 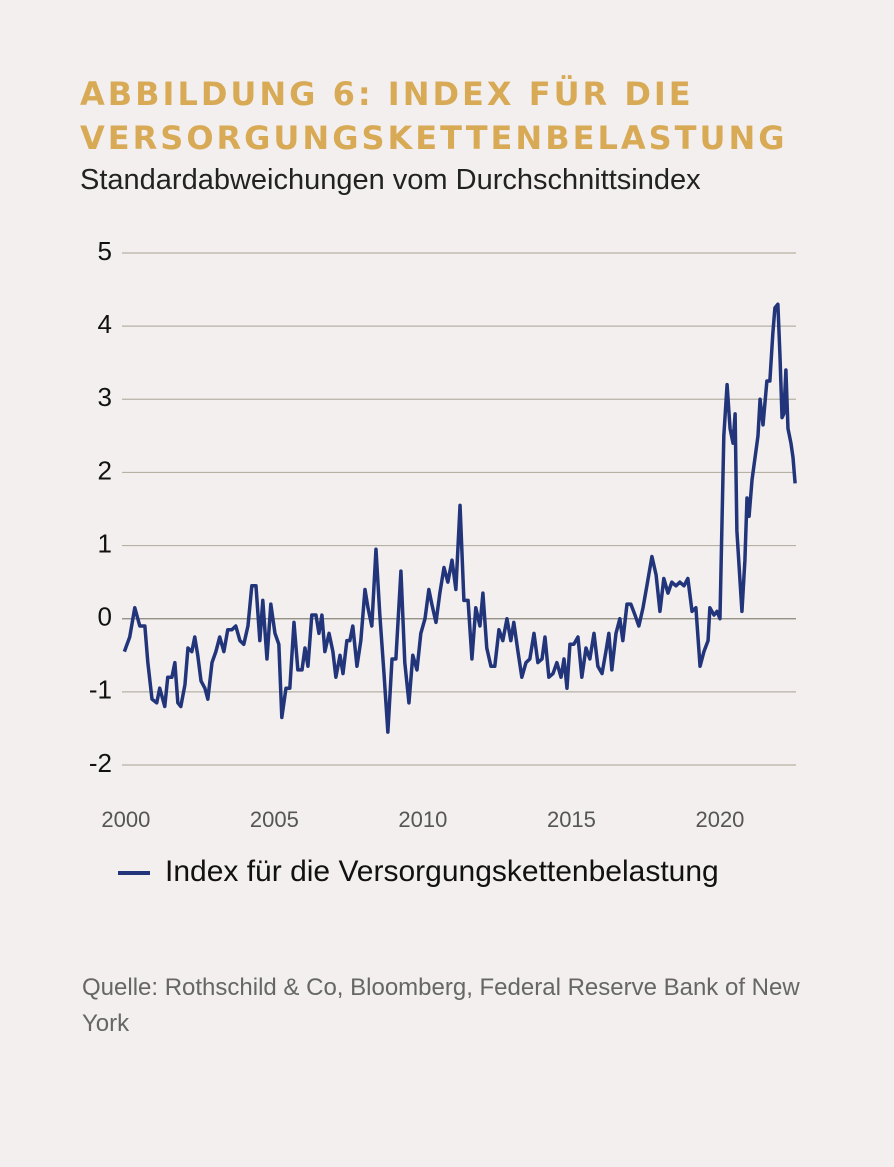 I want to click on y-tick-label: 4, so click(x=105, y=324).